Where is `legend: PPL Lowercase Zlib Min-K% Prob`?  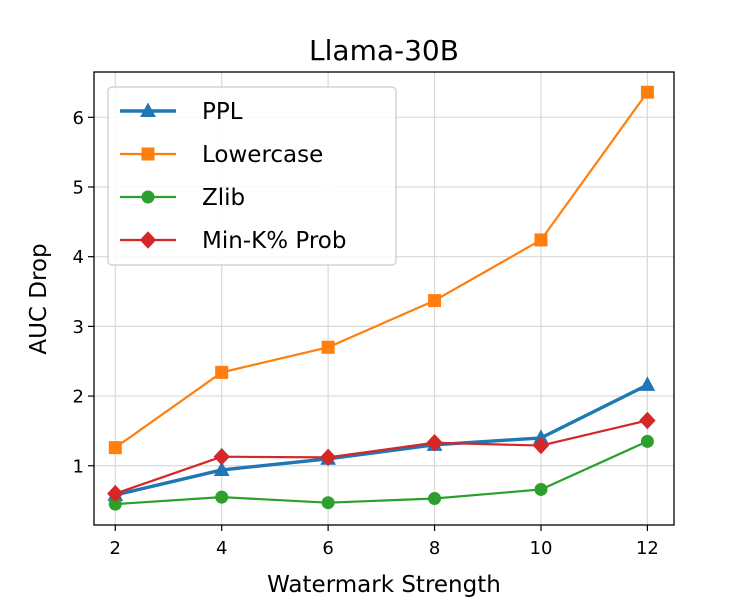
legend: PPL Lowercase Zlib Min-K% Prob is located at coordinates (252, 176).